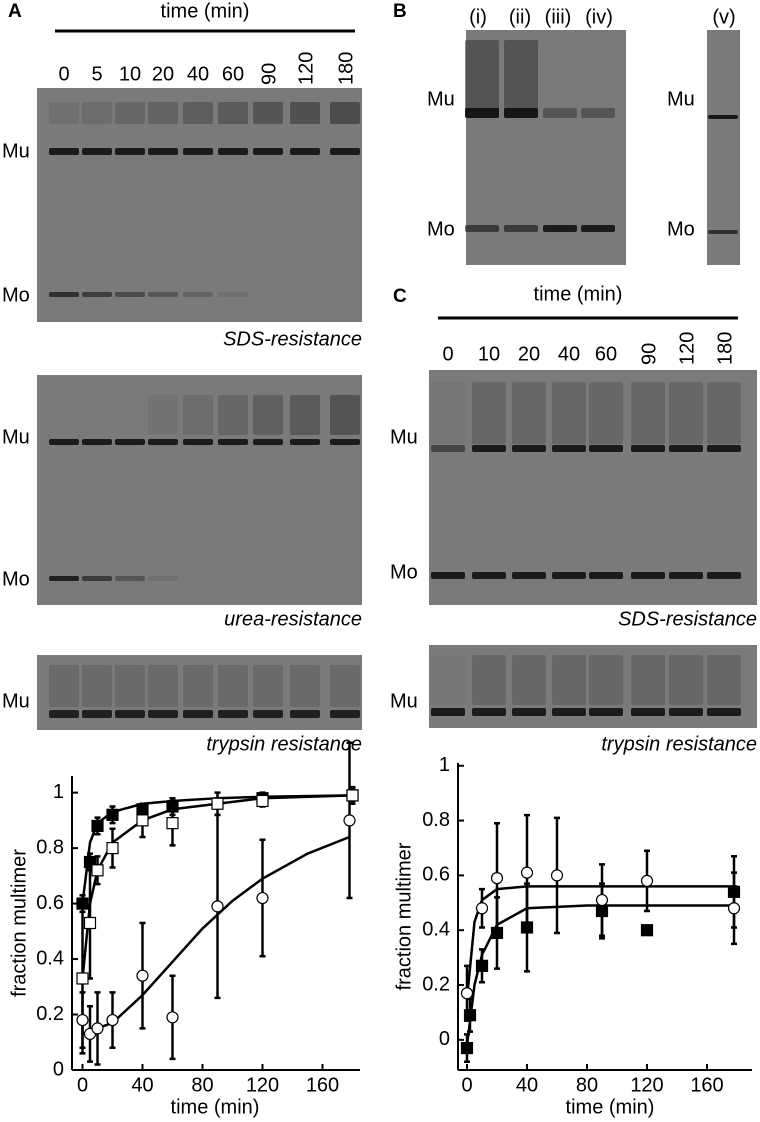  Describe the element at coordinates (558, 17) in the screenshot. I see `lane-label: (iii)` at that location.